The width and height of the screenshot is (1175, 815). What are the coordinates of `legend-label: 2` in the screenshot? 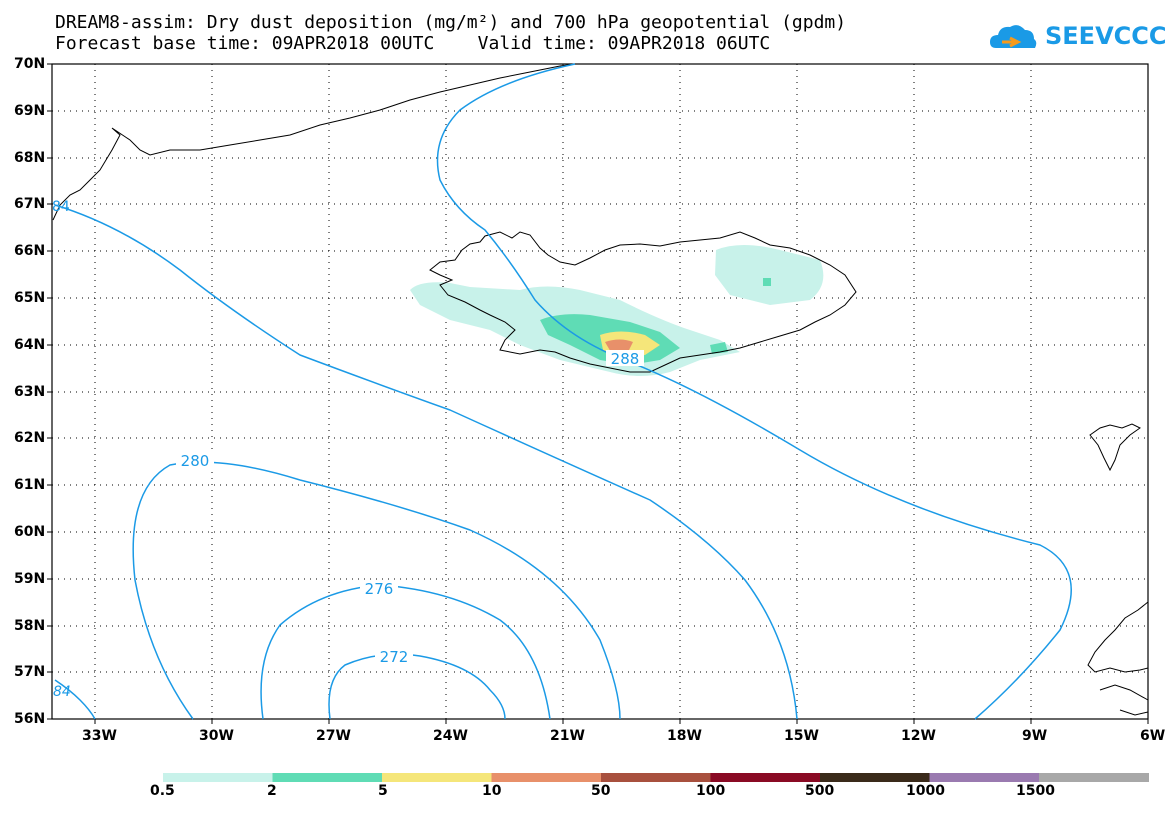 It's located at (272, 791).